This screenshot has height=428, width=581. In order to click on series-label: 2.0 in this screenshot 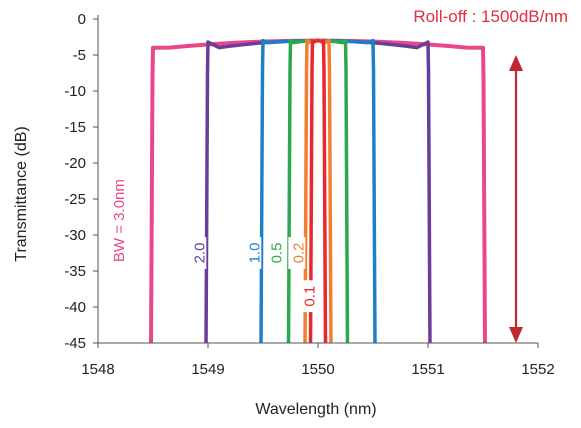, I will do `click(199, 253)`.